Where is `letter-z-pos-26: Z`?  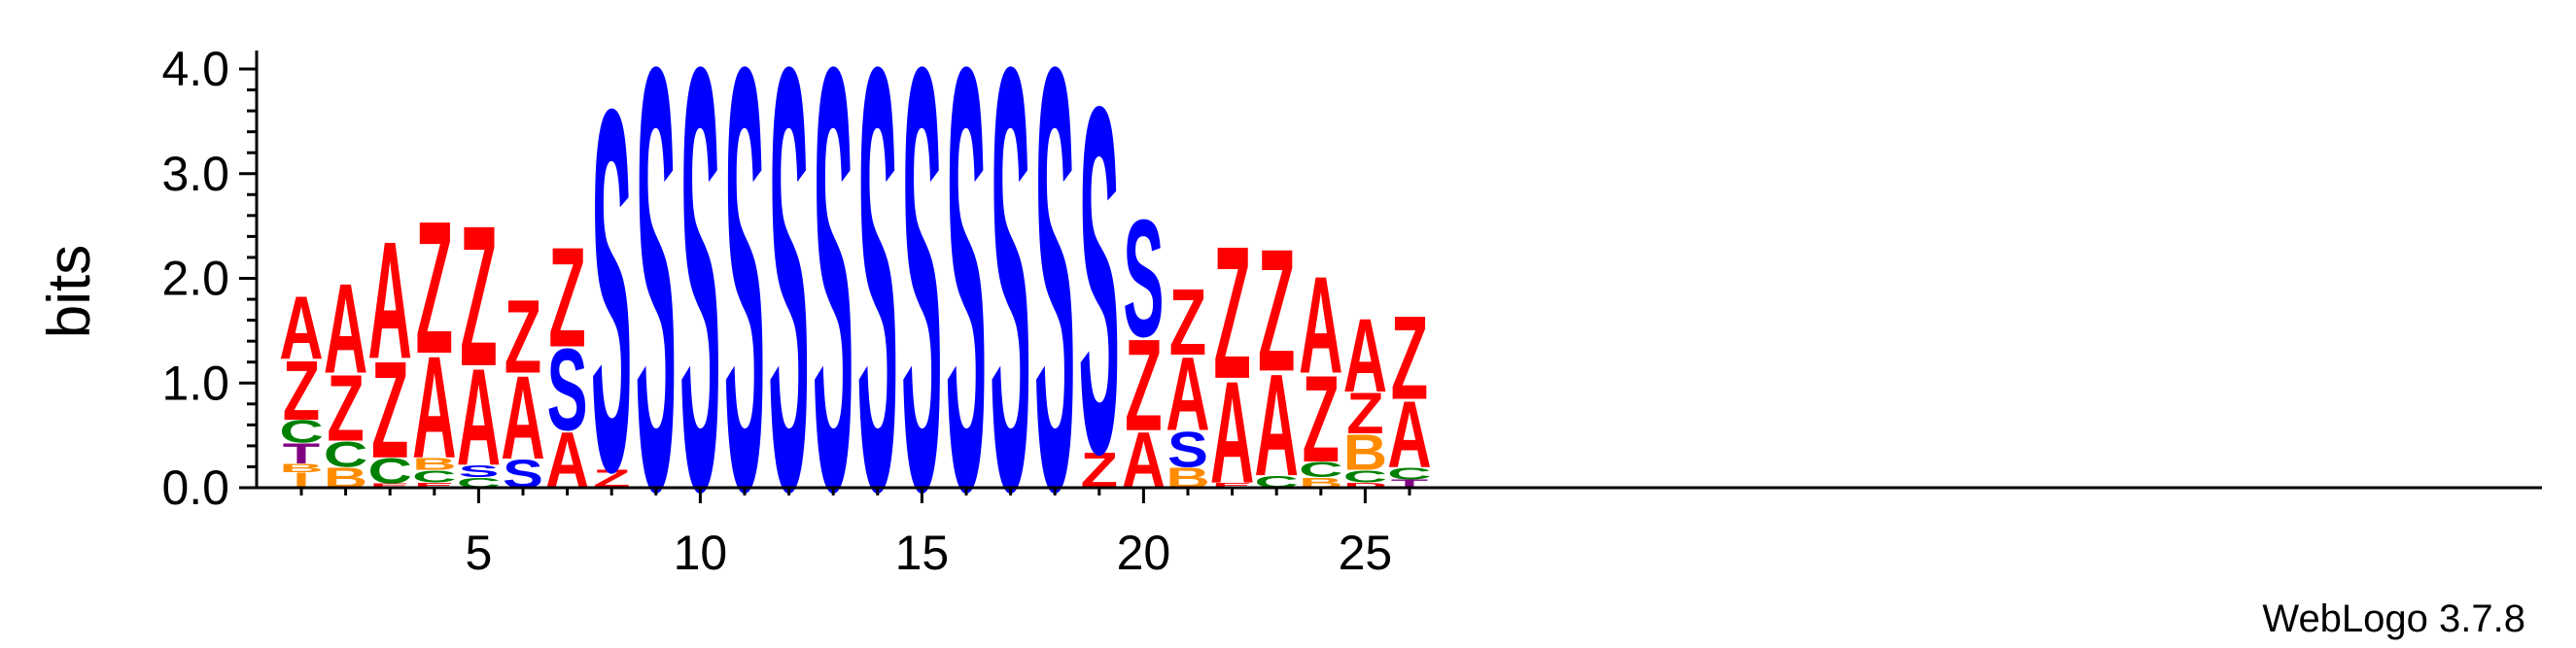 letter-z-pos-26: Z is located at coordinates (1409, 358).